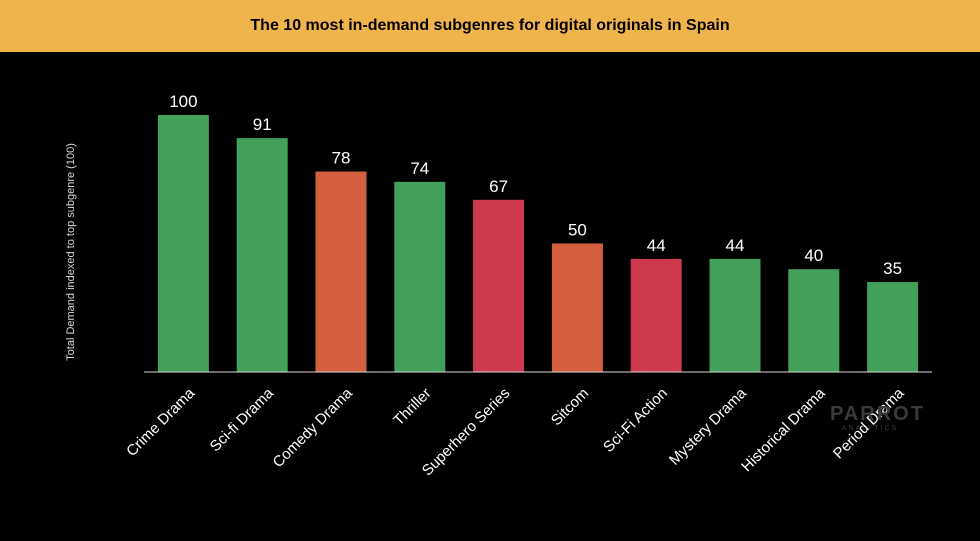 This screenshot has width=980, height=541. Describe the element at coordinates (656, 245) in the screenshot. I see `data-label-7: 44` at that location.